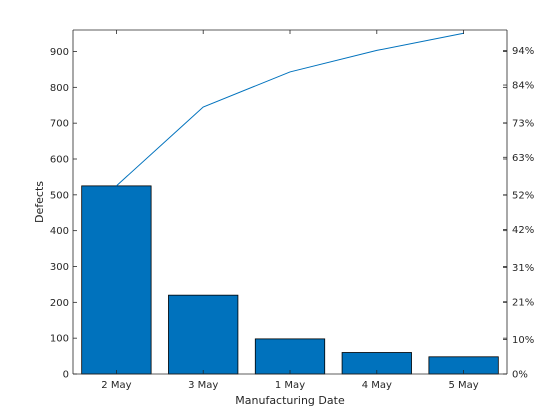 The width and height of the screenshot is (560, 420). Describe the element at coordinates (59, 195) in the screenshot. I see `y-tick-label-500: 500` at that location.